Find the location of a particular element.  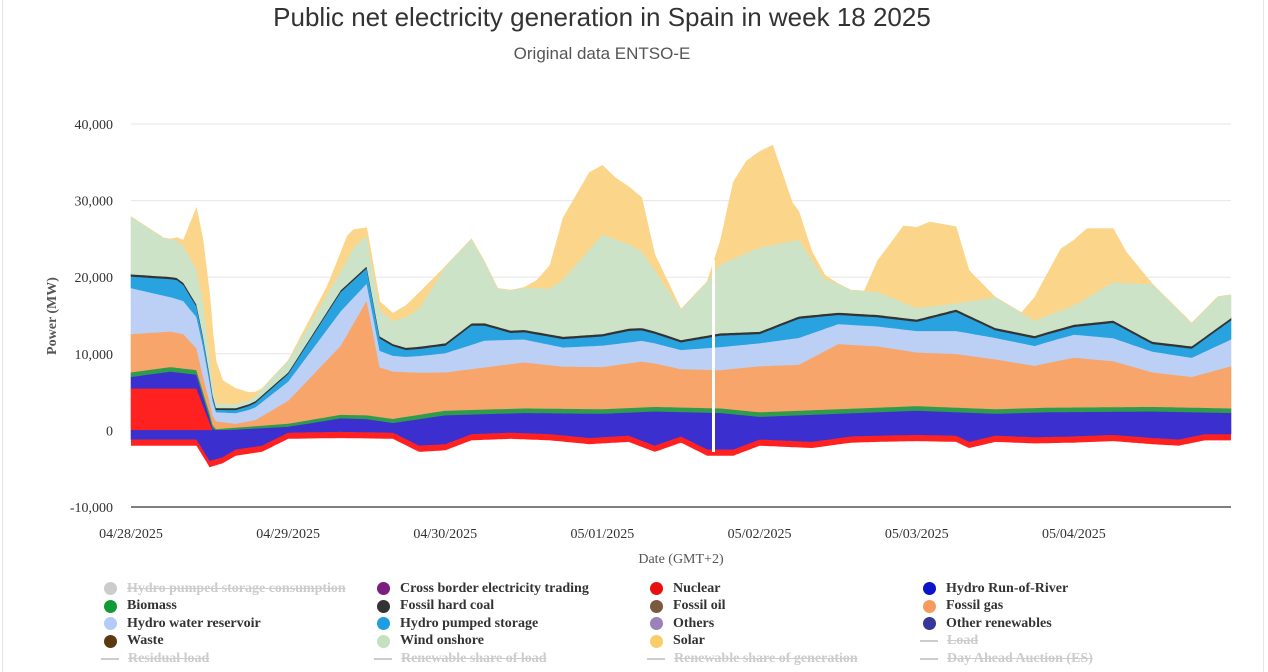

chart-subtitle: Original data ENTSO-E is located at coordinates (602, 53).